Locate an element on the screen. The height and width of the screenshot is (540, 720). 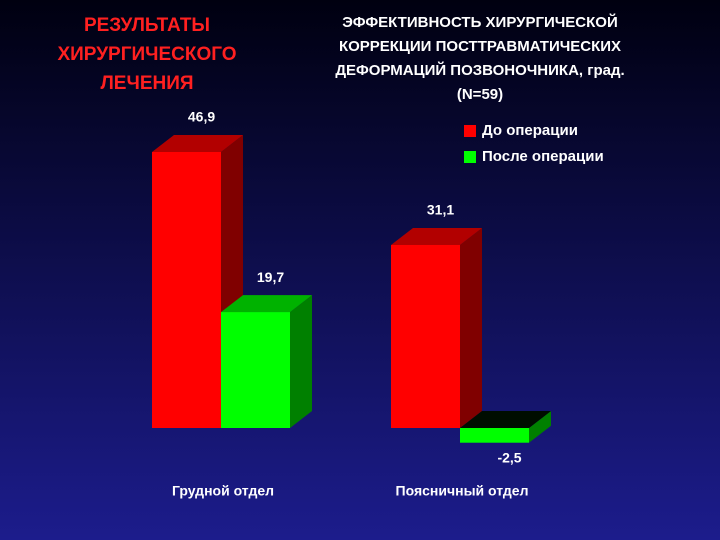
value-label: -2,5 is located at coordinates (509, 457).